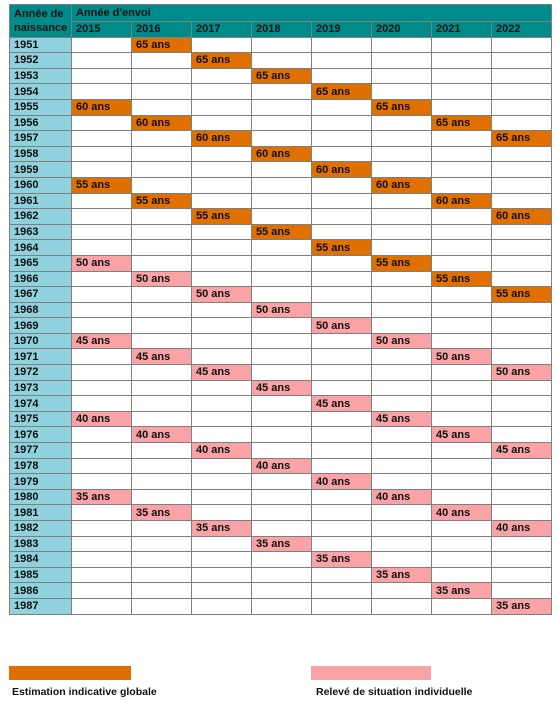 The height and width of the screenshot is (705, 557). What do you see at coordinates (101, 497) in the screenshot?
I see `age-cell: 35 ans` at bounding box center [101, 497].